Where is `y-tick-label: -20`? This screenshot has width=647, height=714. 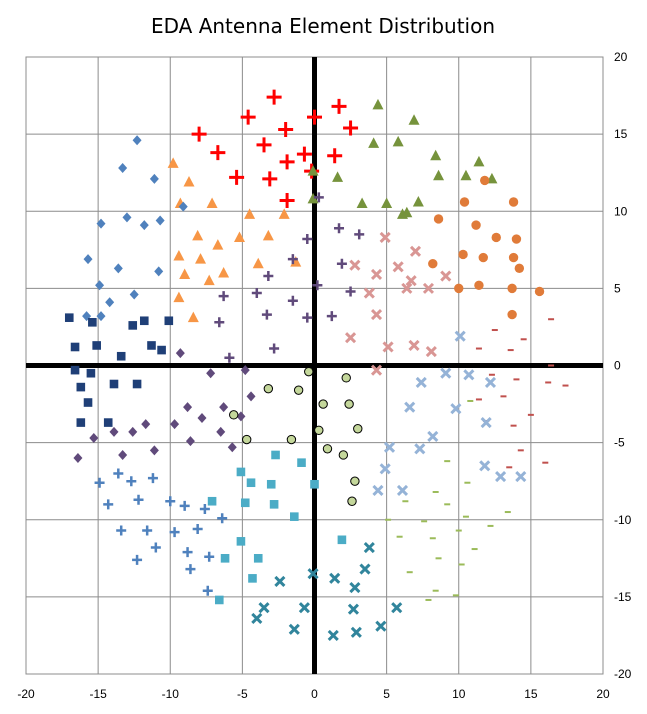 y-tick-label: -20 is located at coordinates (623, 674).